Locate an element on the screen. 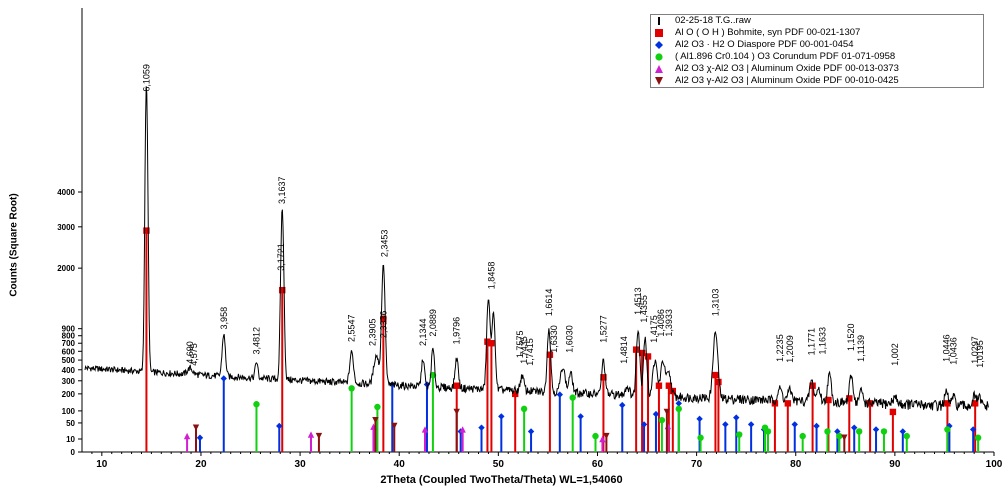  peak-label: 1,0195 is located at coordinates (980, 354).